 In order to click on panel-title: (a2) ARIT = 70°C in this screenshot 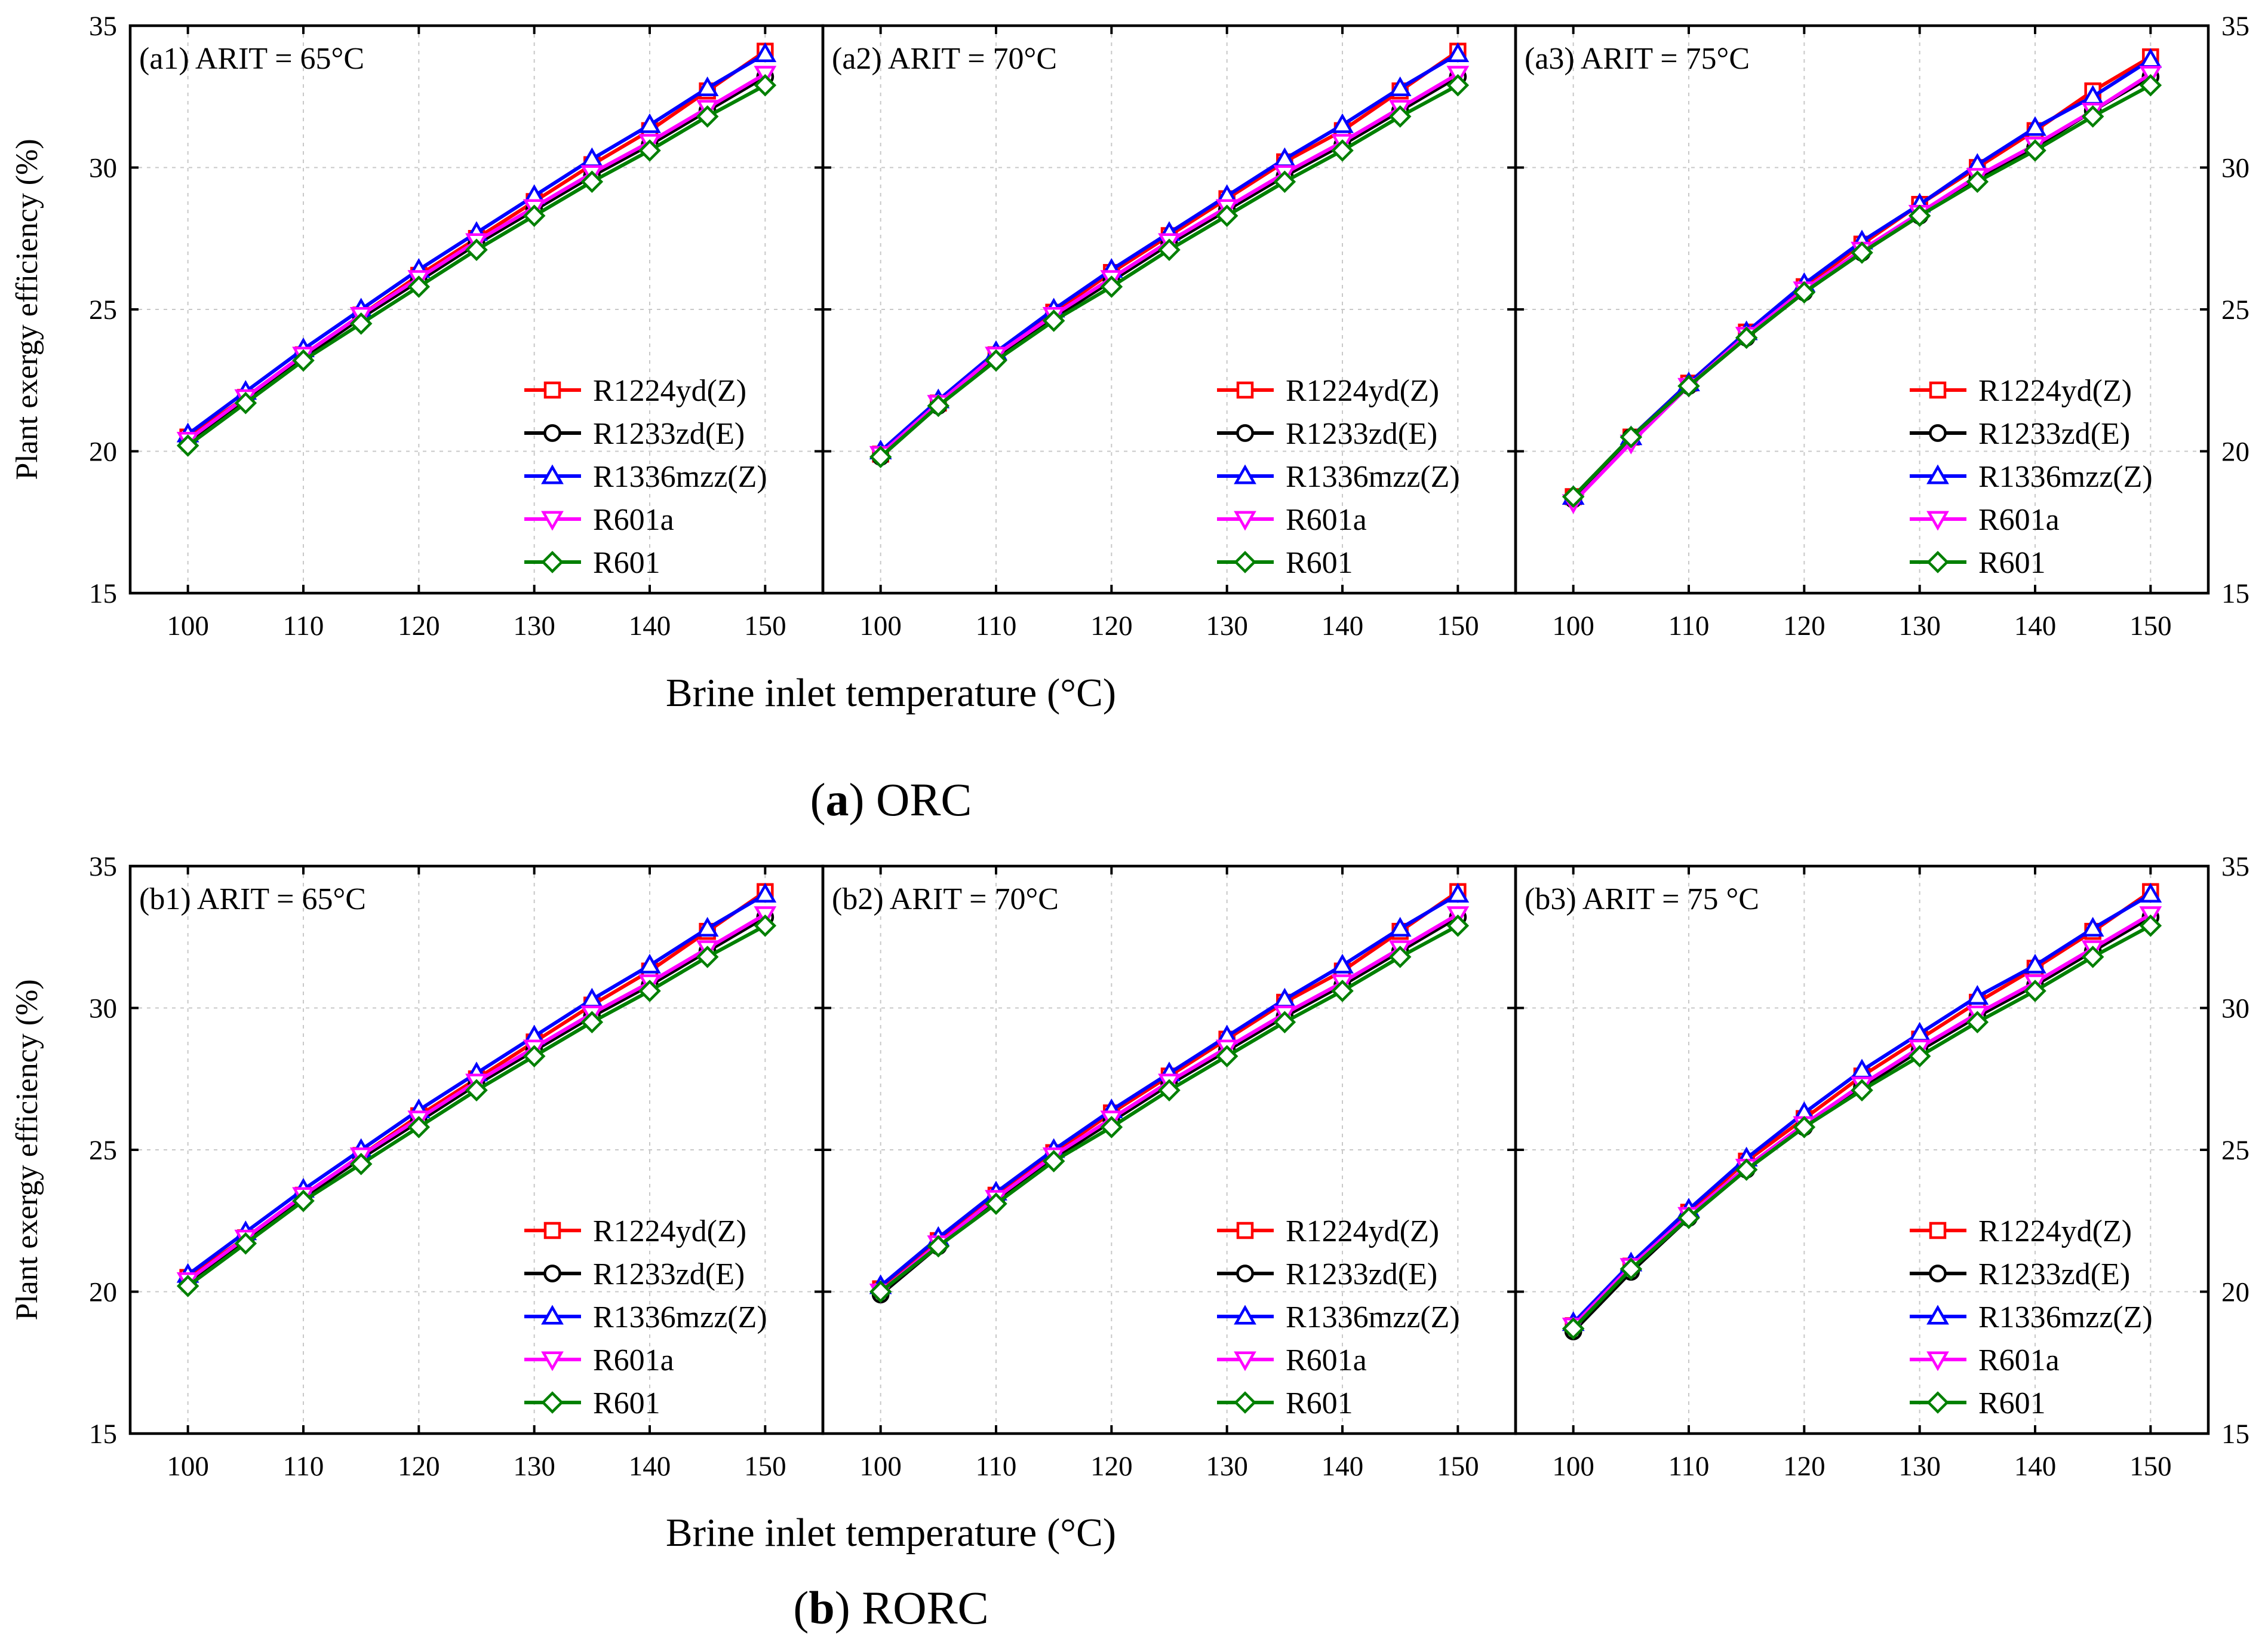, I will do `click(944, 59)`.